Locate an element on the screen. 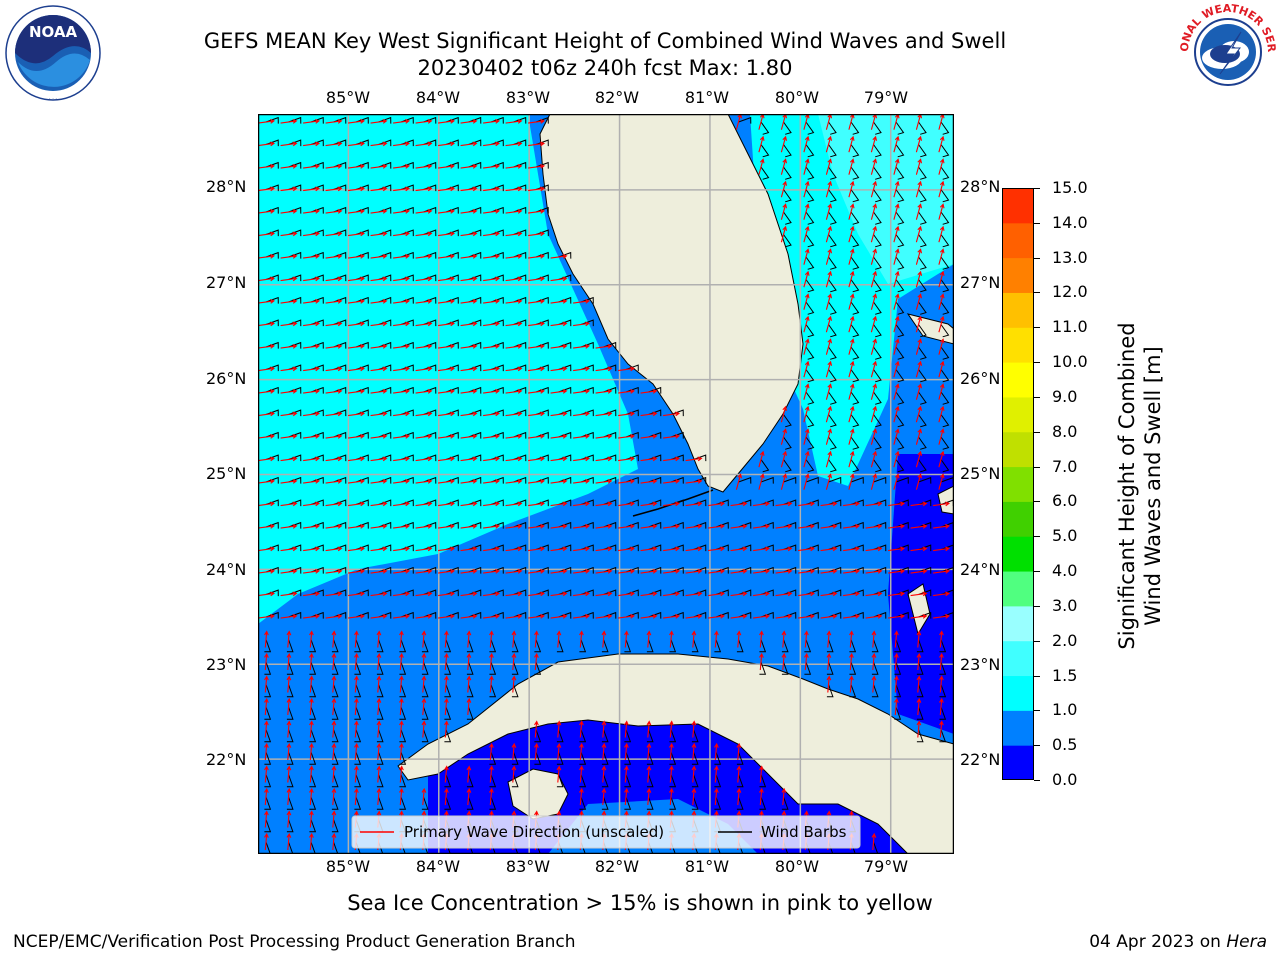 This screenshot has height=960, width=1280. lon-label-top: 79°W is located at coordinates (886, 97).